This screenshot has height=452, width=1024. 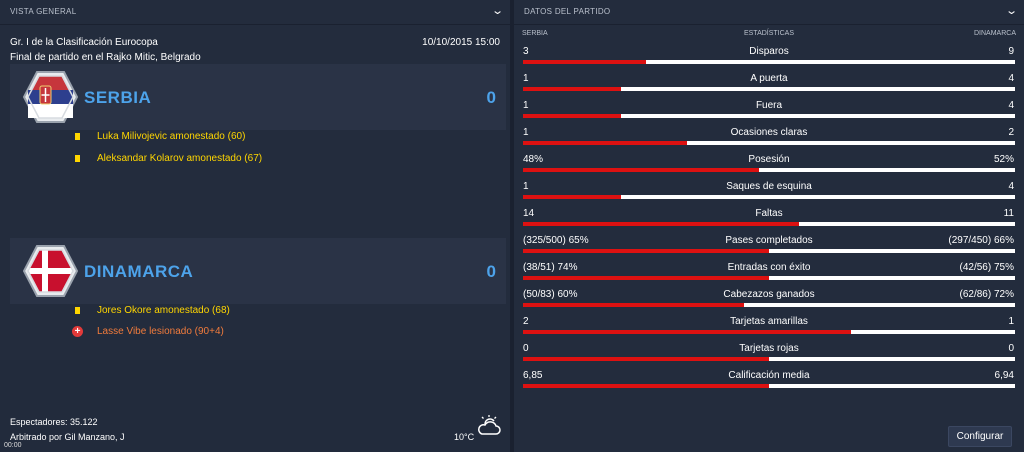 What do you see at coordinates (769, 267) in the screenshot?
I see `stat-label: Entradas con éxito` at bounding box center [769, 267].